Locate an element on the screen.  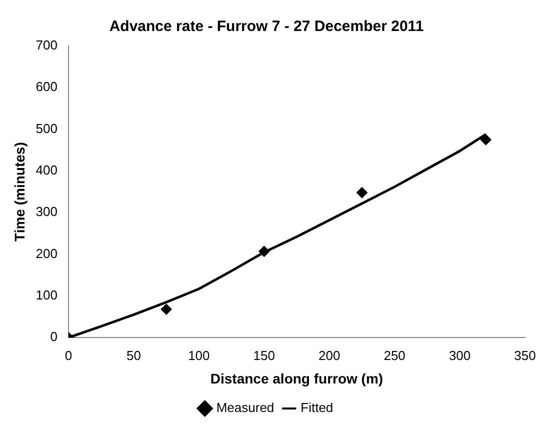
x-axis-title: Distance along furrow (m) is located at coordinates (297, 378).